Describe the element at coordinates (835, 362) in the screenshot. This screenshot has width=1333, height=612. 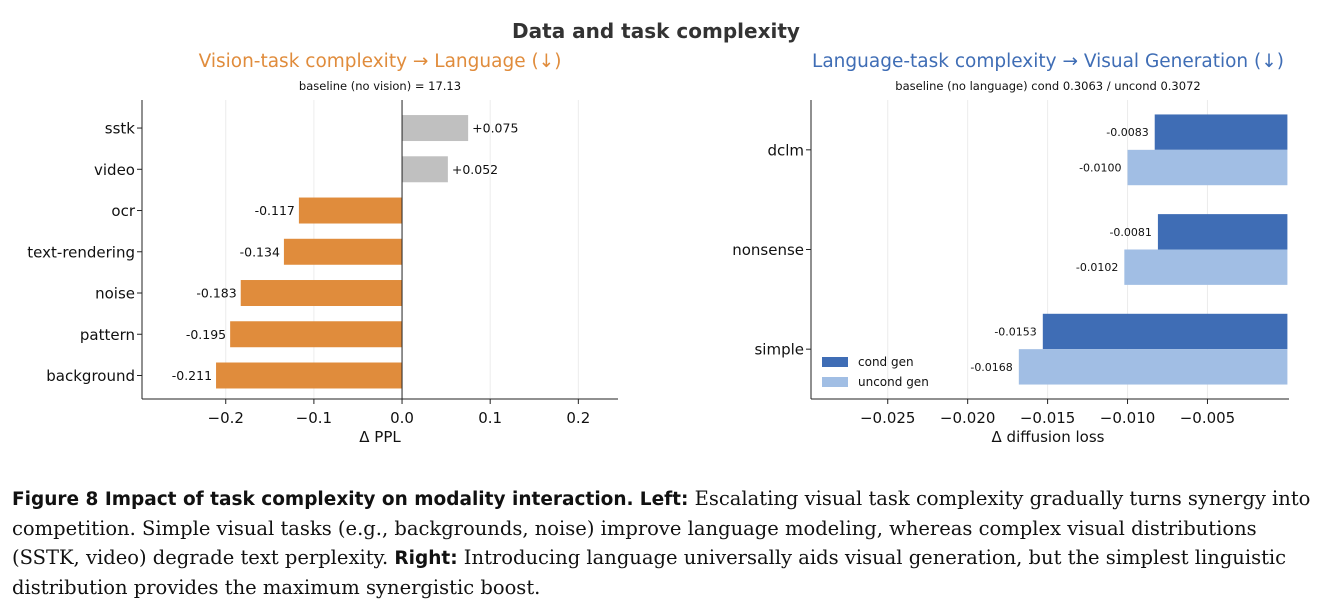
I see `legend-swatch-cond` at that location.